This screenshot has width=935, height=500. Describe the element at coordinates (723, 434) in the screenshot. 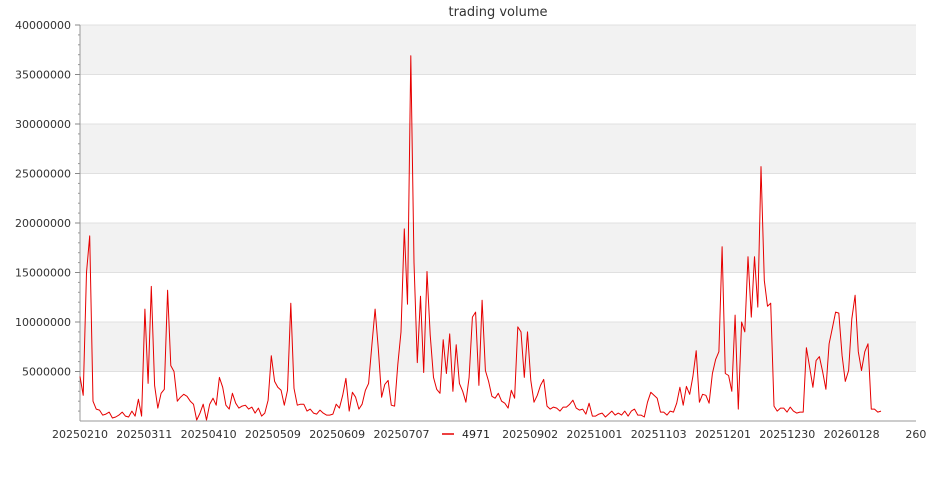

I see `x-tick-label: 20251201` at that location.